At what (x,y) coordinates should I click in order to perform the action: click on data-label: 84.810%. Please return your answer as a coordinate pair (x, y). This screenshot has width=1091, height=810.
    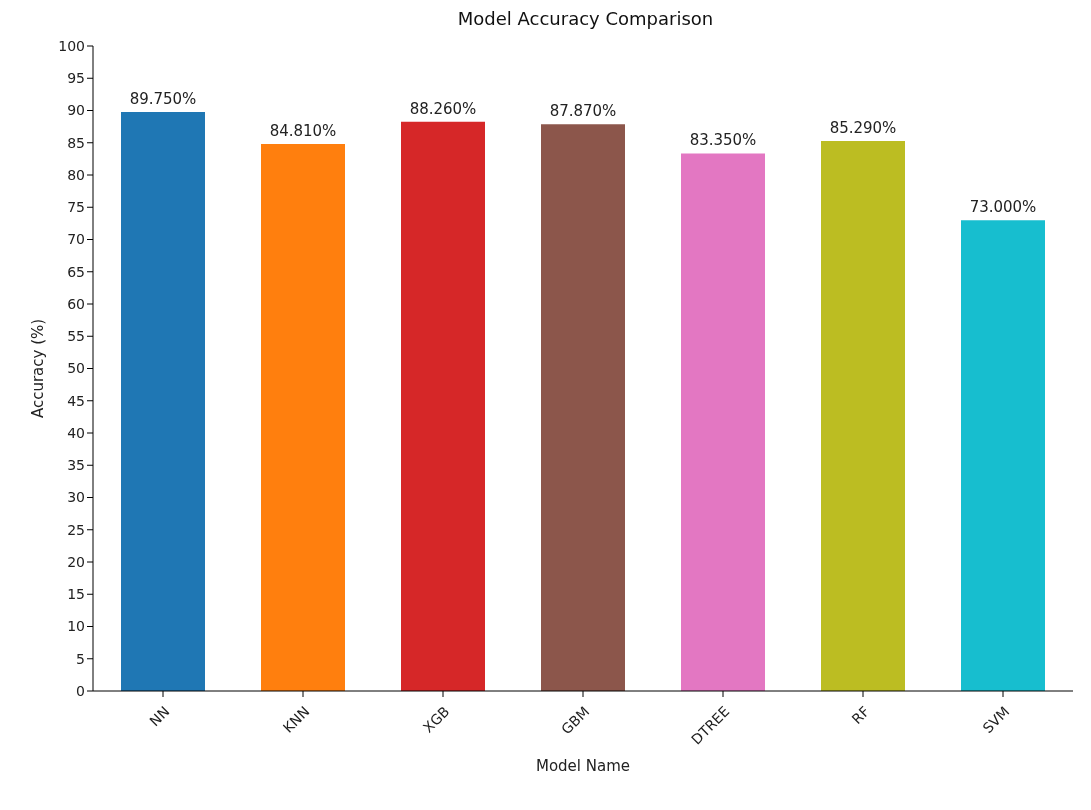
    Looking at the image, I should click on (303, 130).